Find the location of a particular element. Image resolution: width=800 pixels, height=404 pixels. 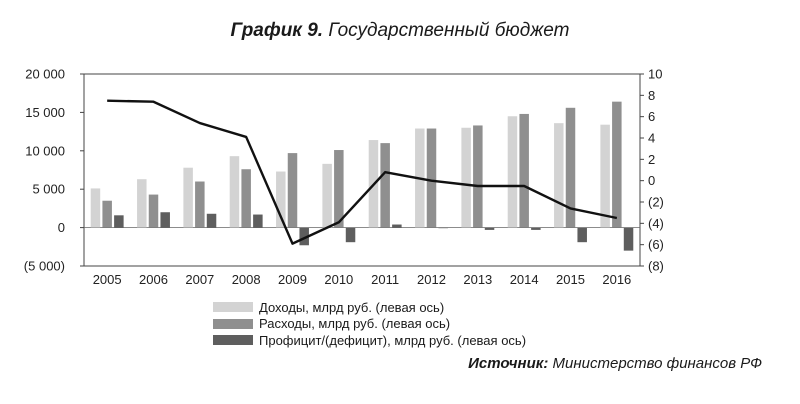

right-axis-label: 8 is located at coordinates (651, 95).